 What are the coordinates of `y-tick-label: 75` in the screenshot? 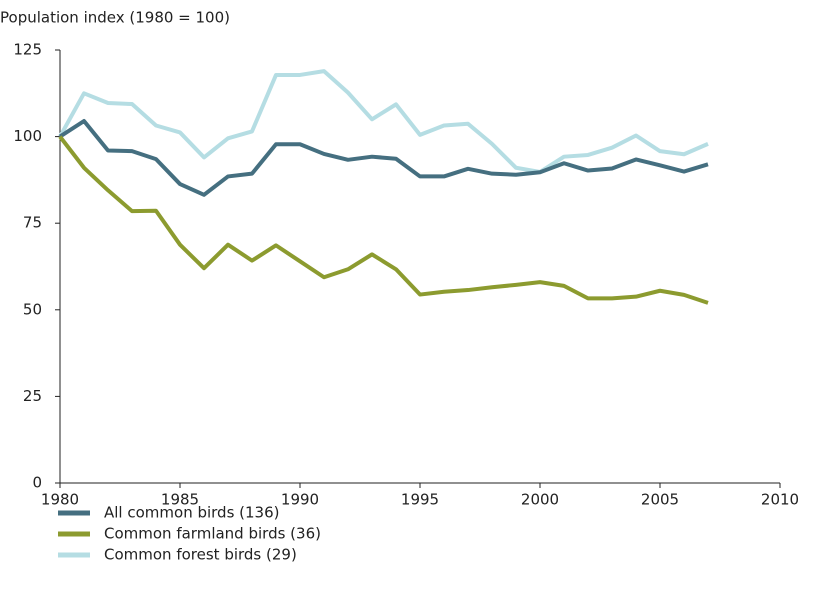 It's located at (32, 223).